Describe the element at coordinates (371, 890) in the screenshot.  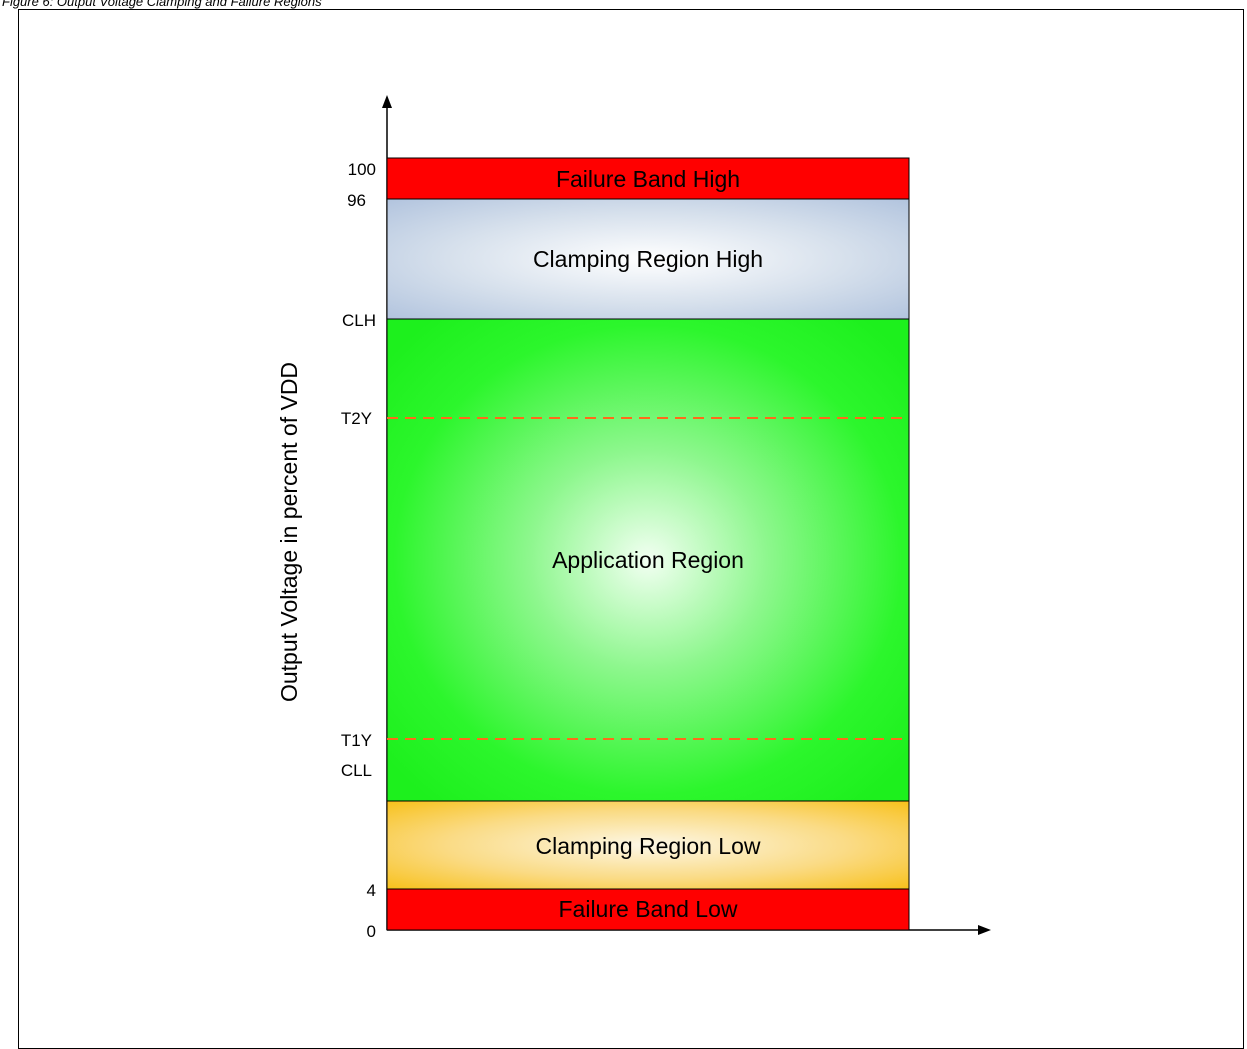
I see `tick-label-4: 4` at that location.